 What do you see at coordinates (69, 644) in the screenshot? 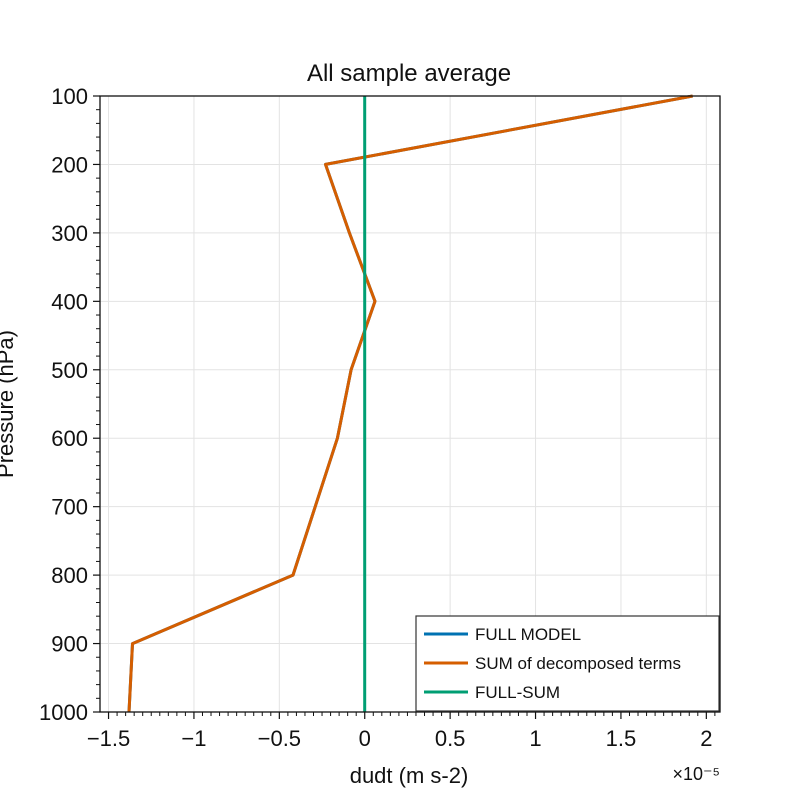
I see `y-tick-label: 900` at bounding box center [69, 644].